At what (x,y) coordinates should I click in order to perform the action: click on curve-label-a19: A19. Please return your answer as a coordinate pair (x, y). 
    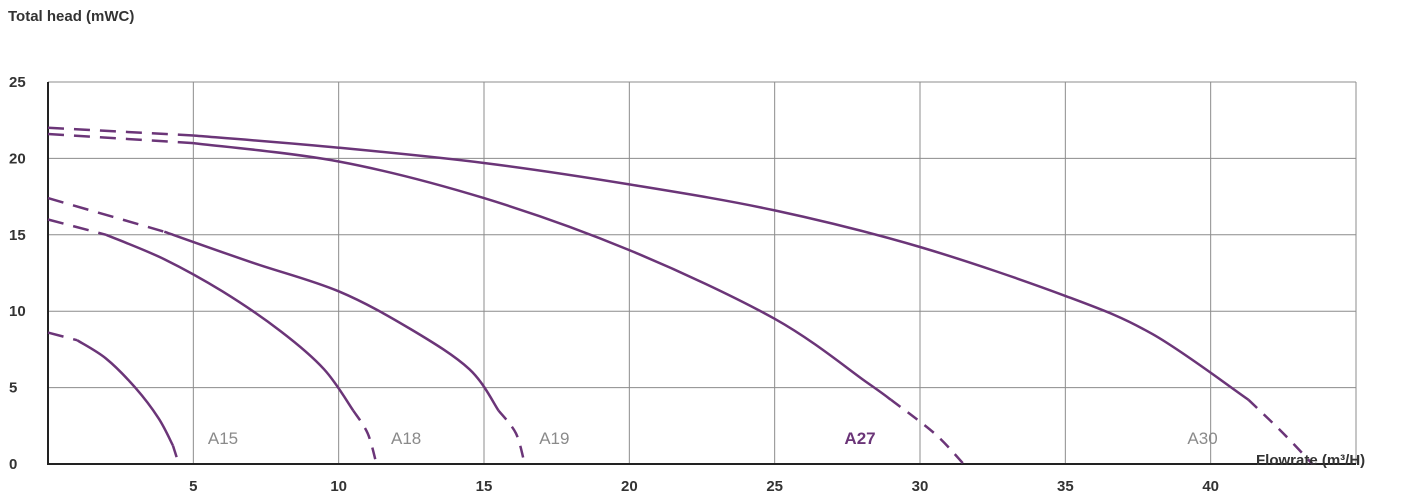
    Looking at the image, I should click on (554, 438).